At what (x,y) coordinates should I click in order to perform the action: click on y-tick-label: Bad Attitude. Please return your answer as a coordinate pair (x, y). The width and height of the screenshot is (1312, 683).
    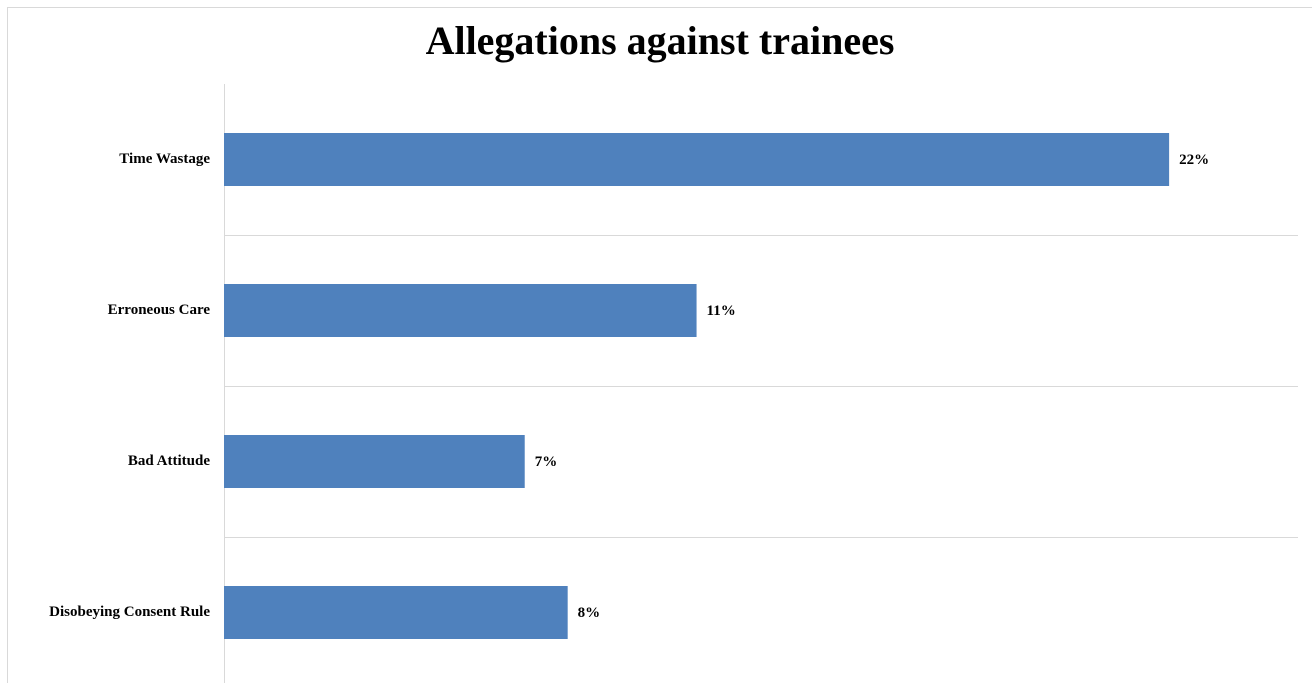
    Looking at the image, I should click on (169, 461).